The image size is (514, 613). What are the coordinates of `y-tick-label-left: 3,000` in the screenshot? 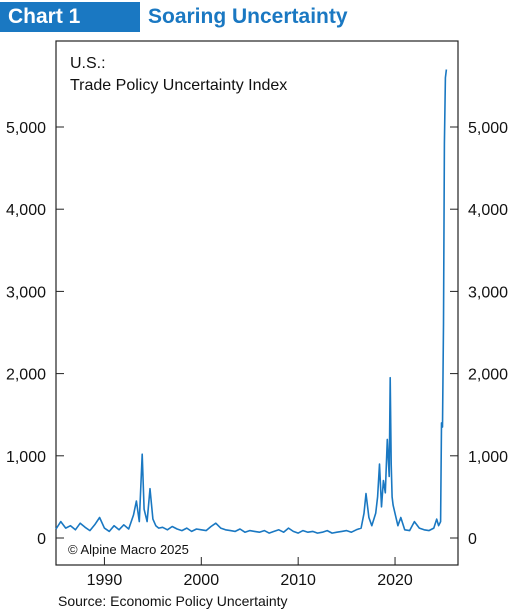 It's located at (26, 292).